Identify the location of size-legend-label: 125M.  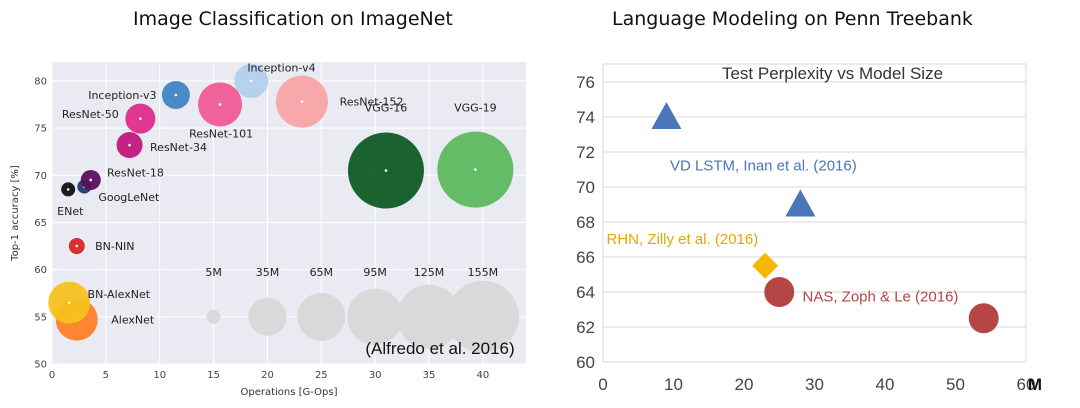
(429, 272).